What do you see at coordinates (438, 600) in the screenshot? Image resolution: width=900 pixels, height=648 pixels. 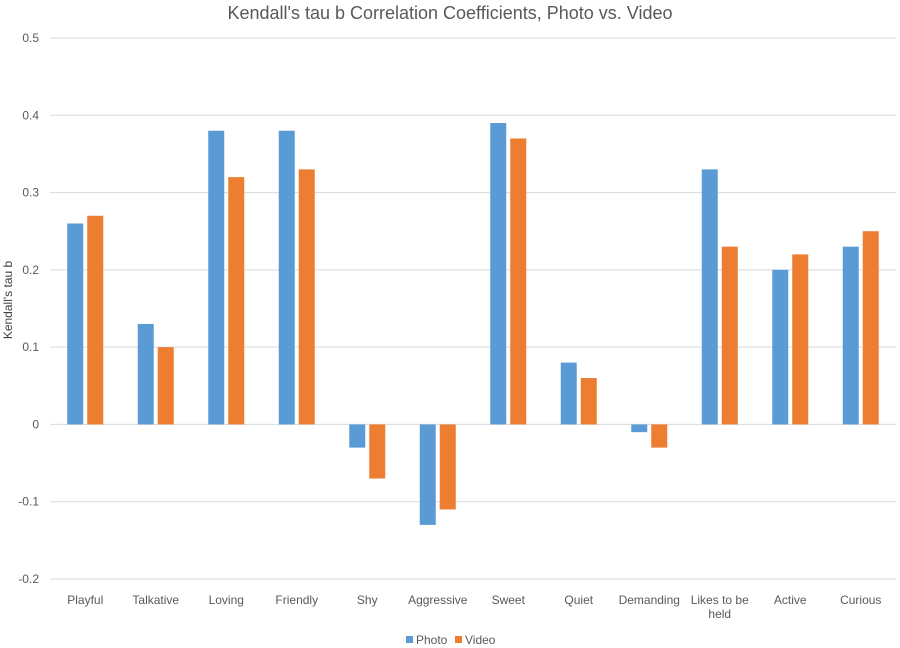 I see `x-tick-label: Aggressive` at bounding box center [438, 600].